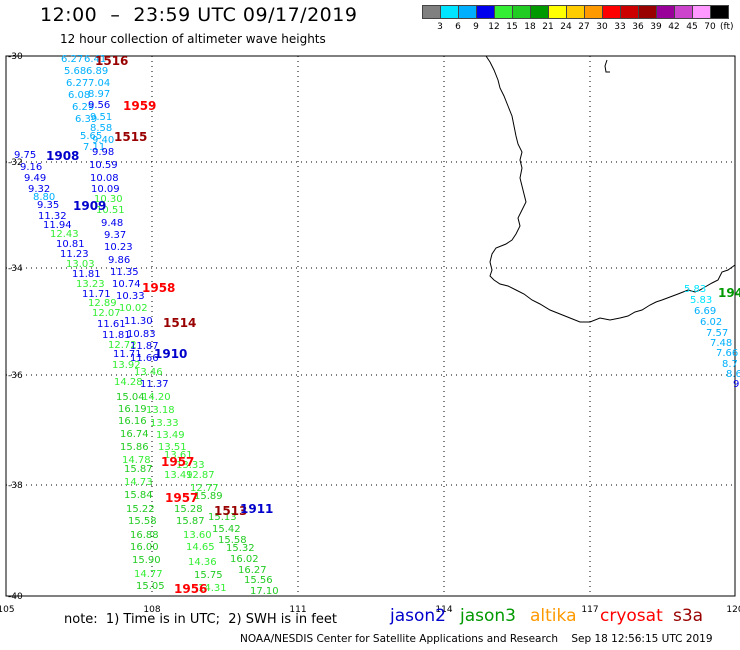 The image size is (740, 650). What do you see at coordinates (566, 27) in the screenshot?
I see `legend-label: 24` at bounding box center [566, 27].